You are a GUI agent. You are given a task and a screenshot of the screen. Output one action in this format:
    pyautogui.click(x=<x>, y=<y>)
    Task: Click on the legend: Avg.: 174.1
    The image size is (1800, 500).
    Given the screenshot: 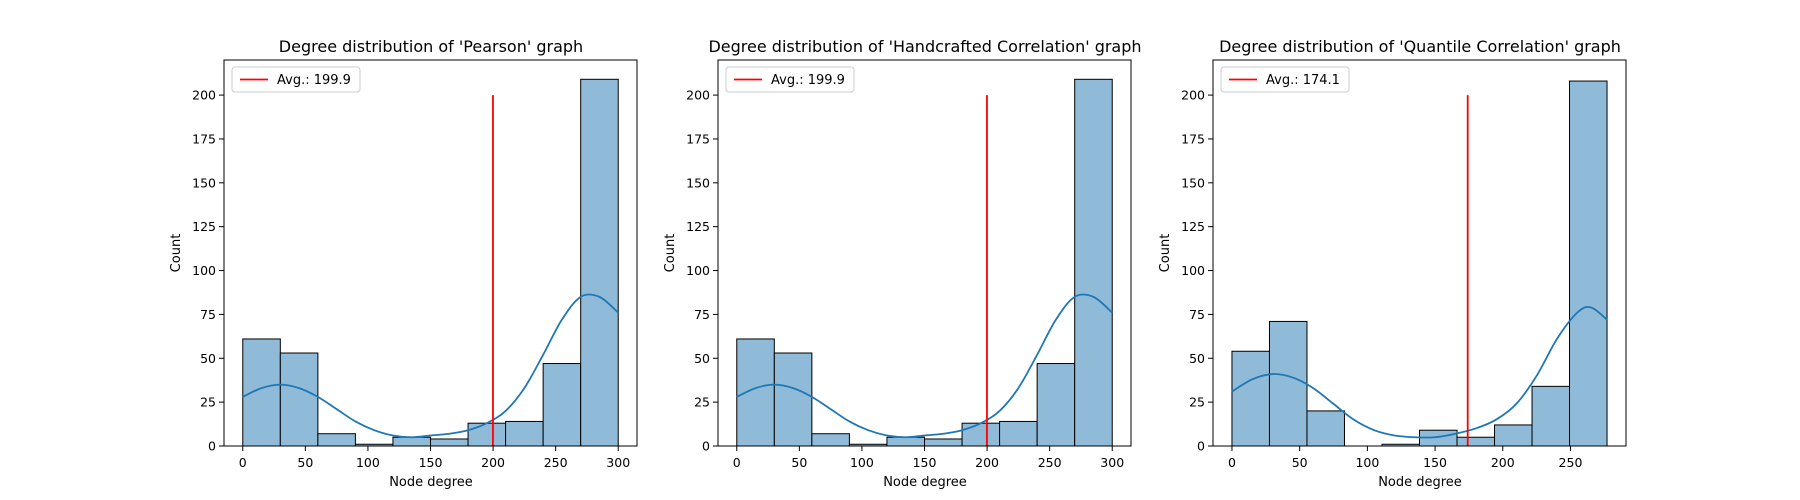 What is the action you would take?
    pyautogui.click(x=1285, y=79)
    